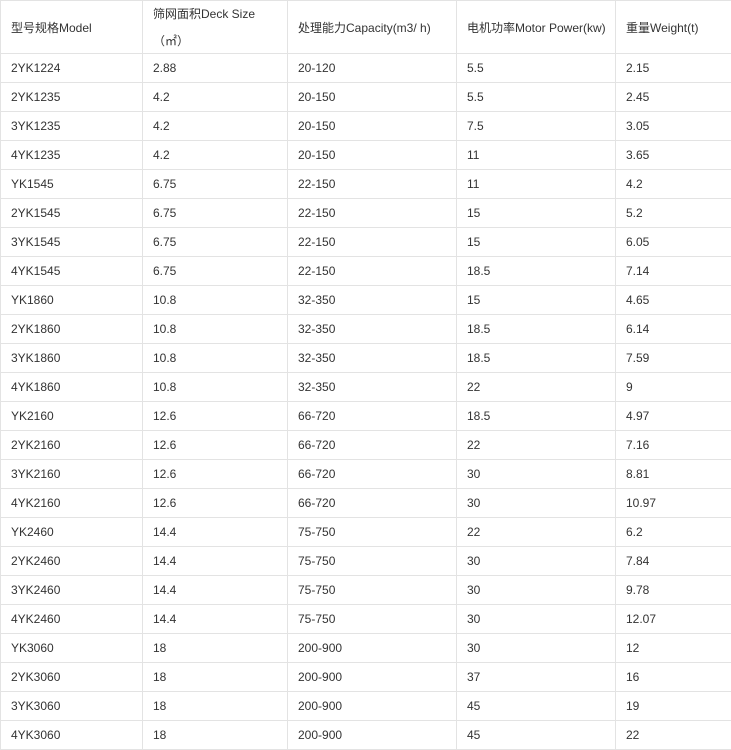  Describe the element at coordinates (536, 126) in the screenshot. I see `cell-motor-power: 7.5` at that location.